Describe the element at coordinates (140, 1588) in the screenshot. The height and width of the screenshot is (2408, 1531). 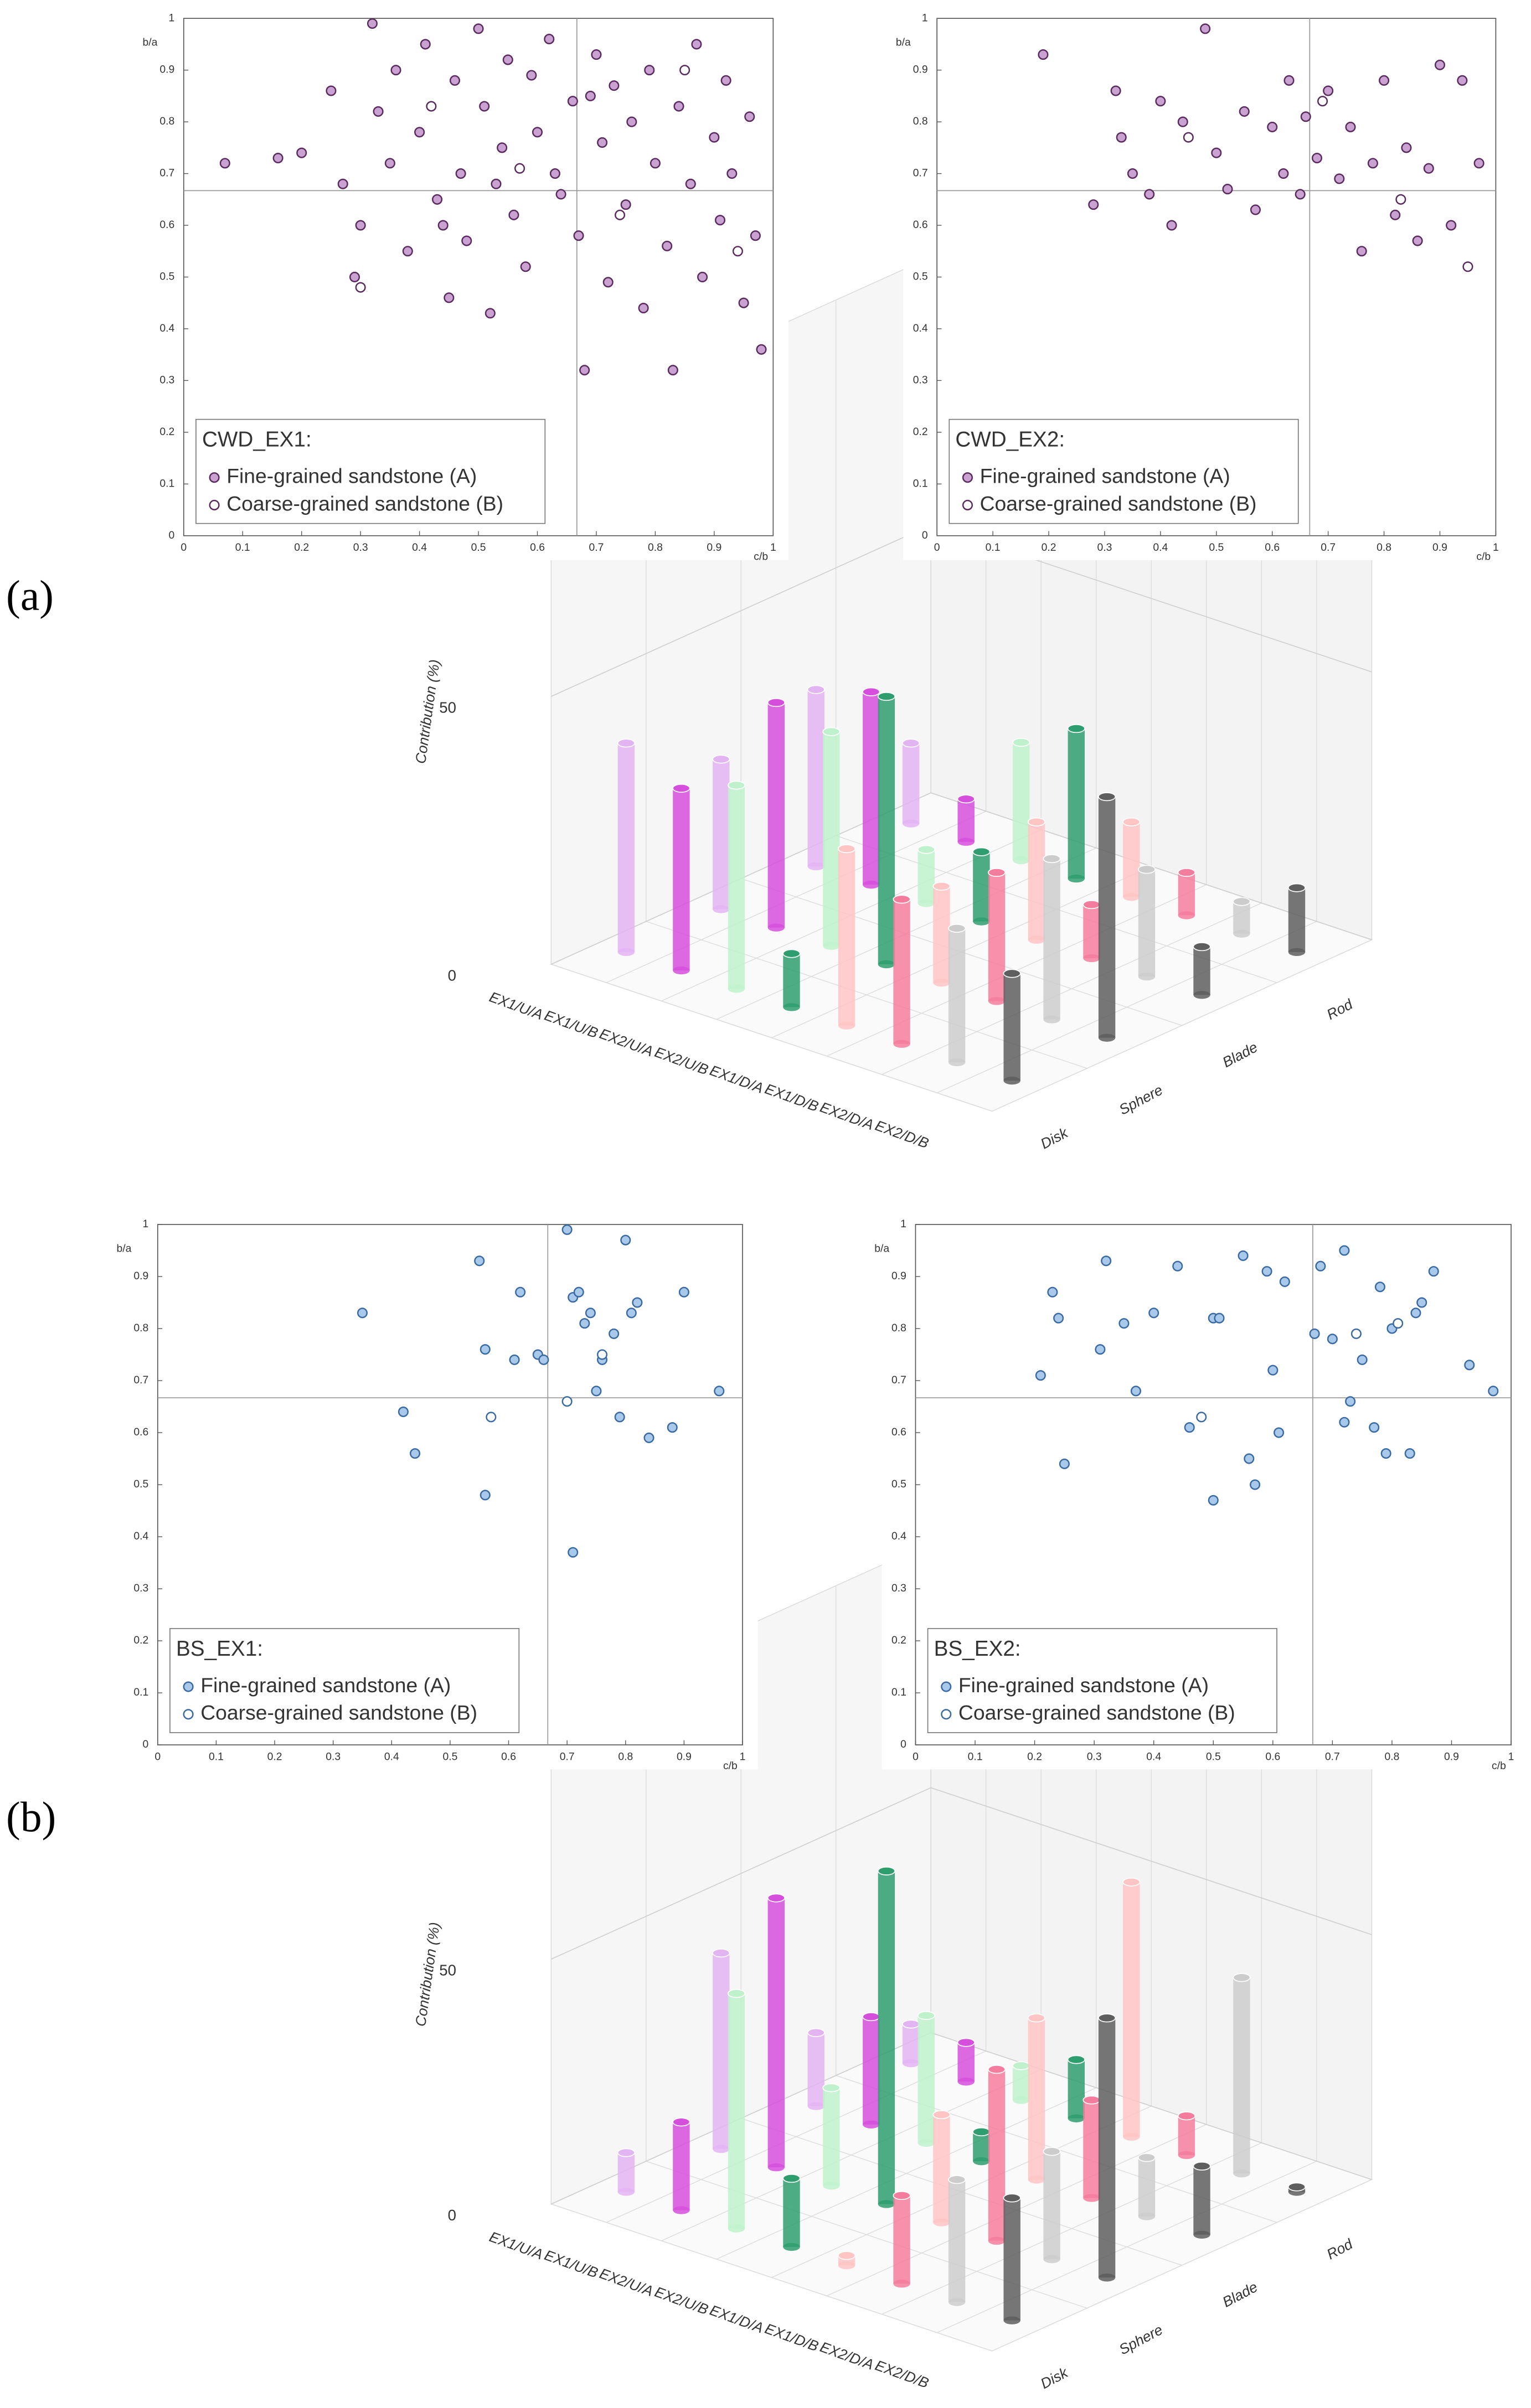
I see `y-tick-label: 0.3` at that location.